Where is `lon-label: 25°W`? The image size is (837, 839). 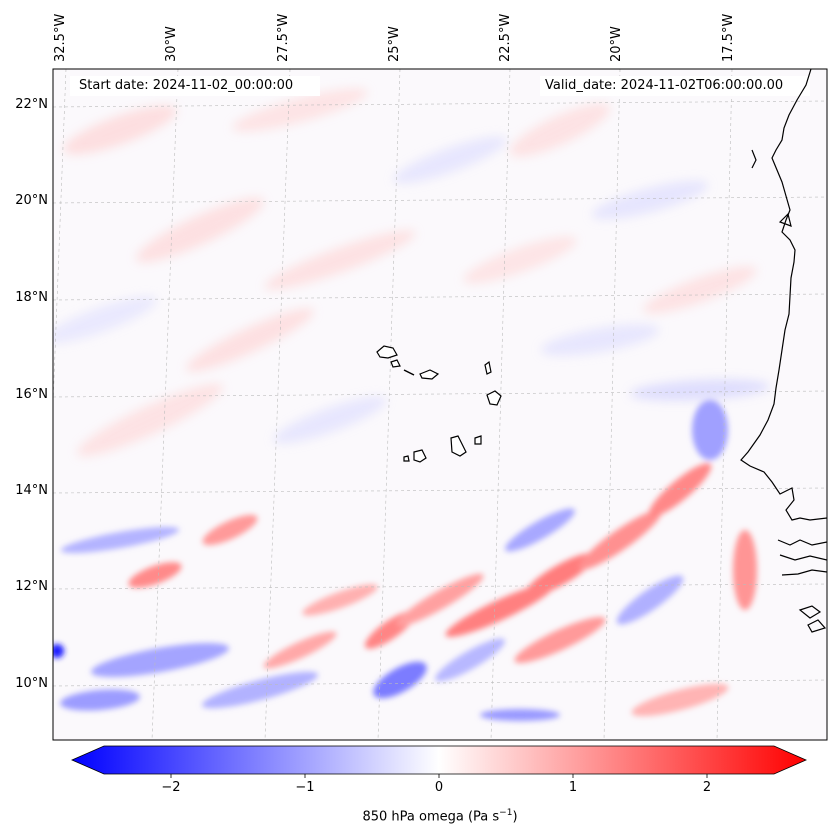
lon-label: 25°W is located at coordinates (394, 44).